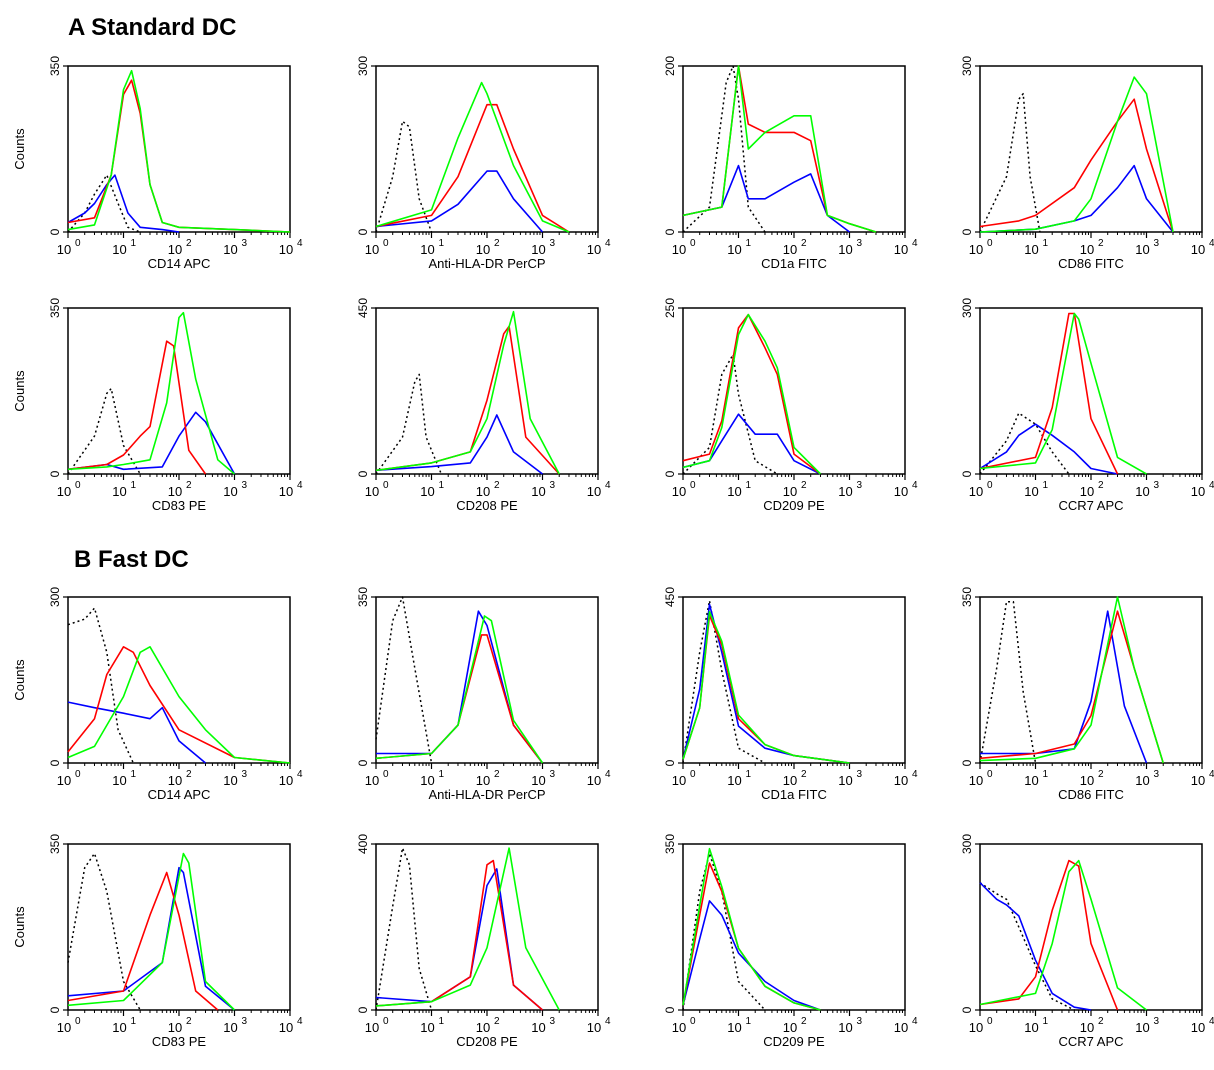  I want to click on x-axis-label: Anti-HLA-DR PerCP, so click(486, 263).